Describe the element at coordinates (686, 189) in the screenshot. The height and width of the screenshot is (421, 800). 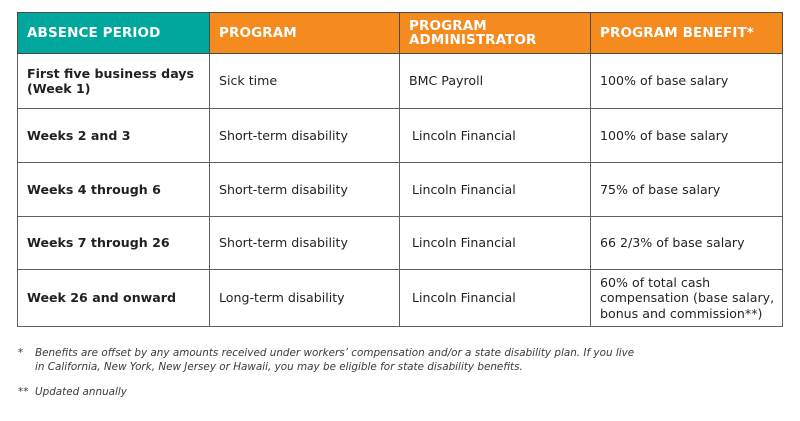
I see `cell-benefit: 75% of base salary` at that location.